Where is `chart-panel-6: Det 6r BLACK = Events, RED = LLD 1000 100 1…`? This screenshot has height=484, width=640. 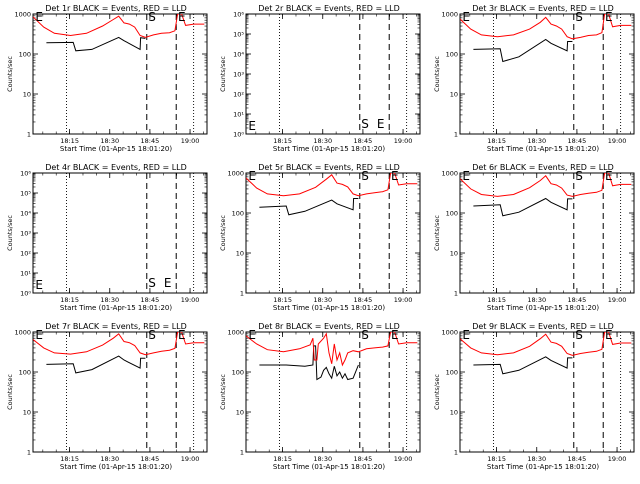
chart-panel-6: Det 6r BLACK = Events, RED = LLD 1000 100 1… is located at coordinates (534, 237).